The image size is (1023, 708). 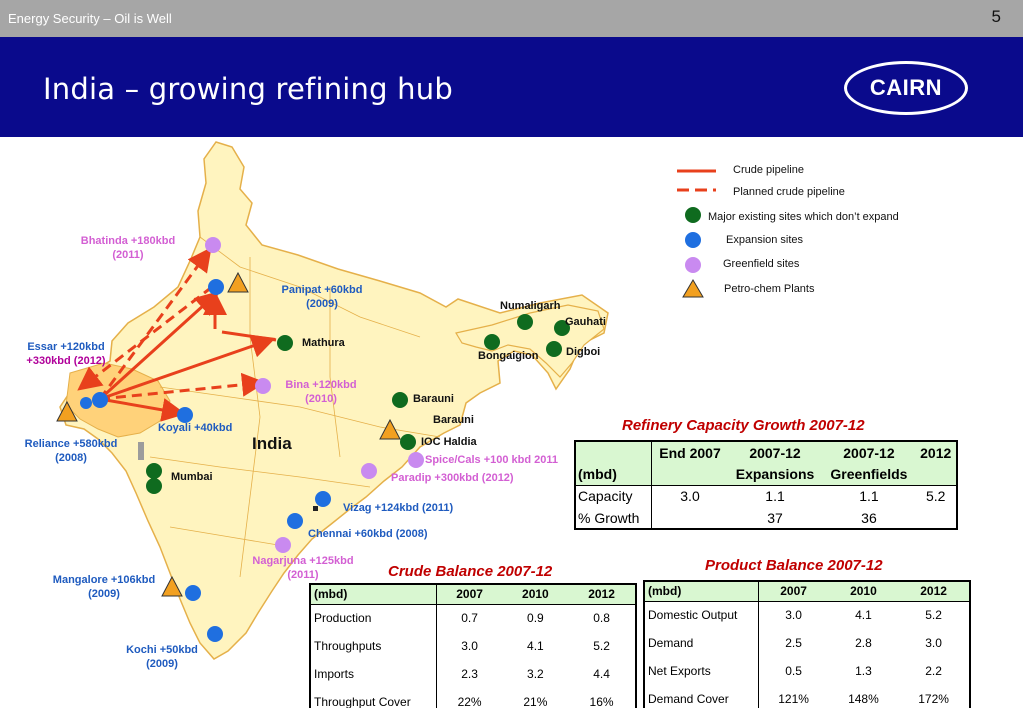 I want to click on table-cell: 4.4, so click(x=601, y=674).